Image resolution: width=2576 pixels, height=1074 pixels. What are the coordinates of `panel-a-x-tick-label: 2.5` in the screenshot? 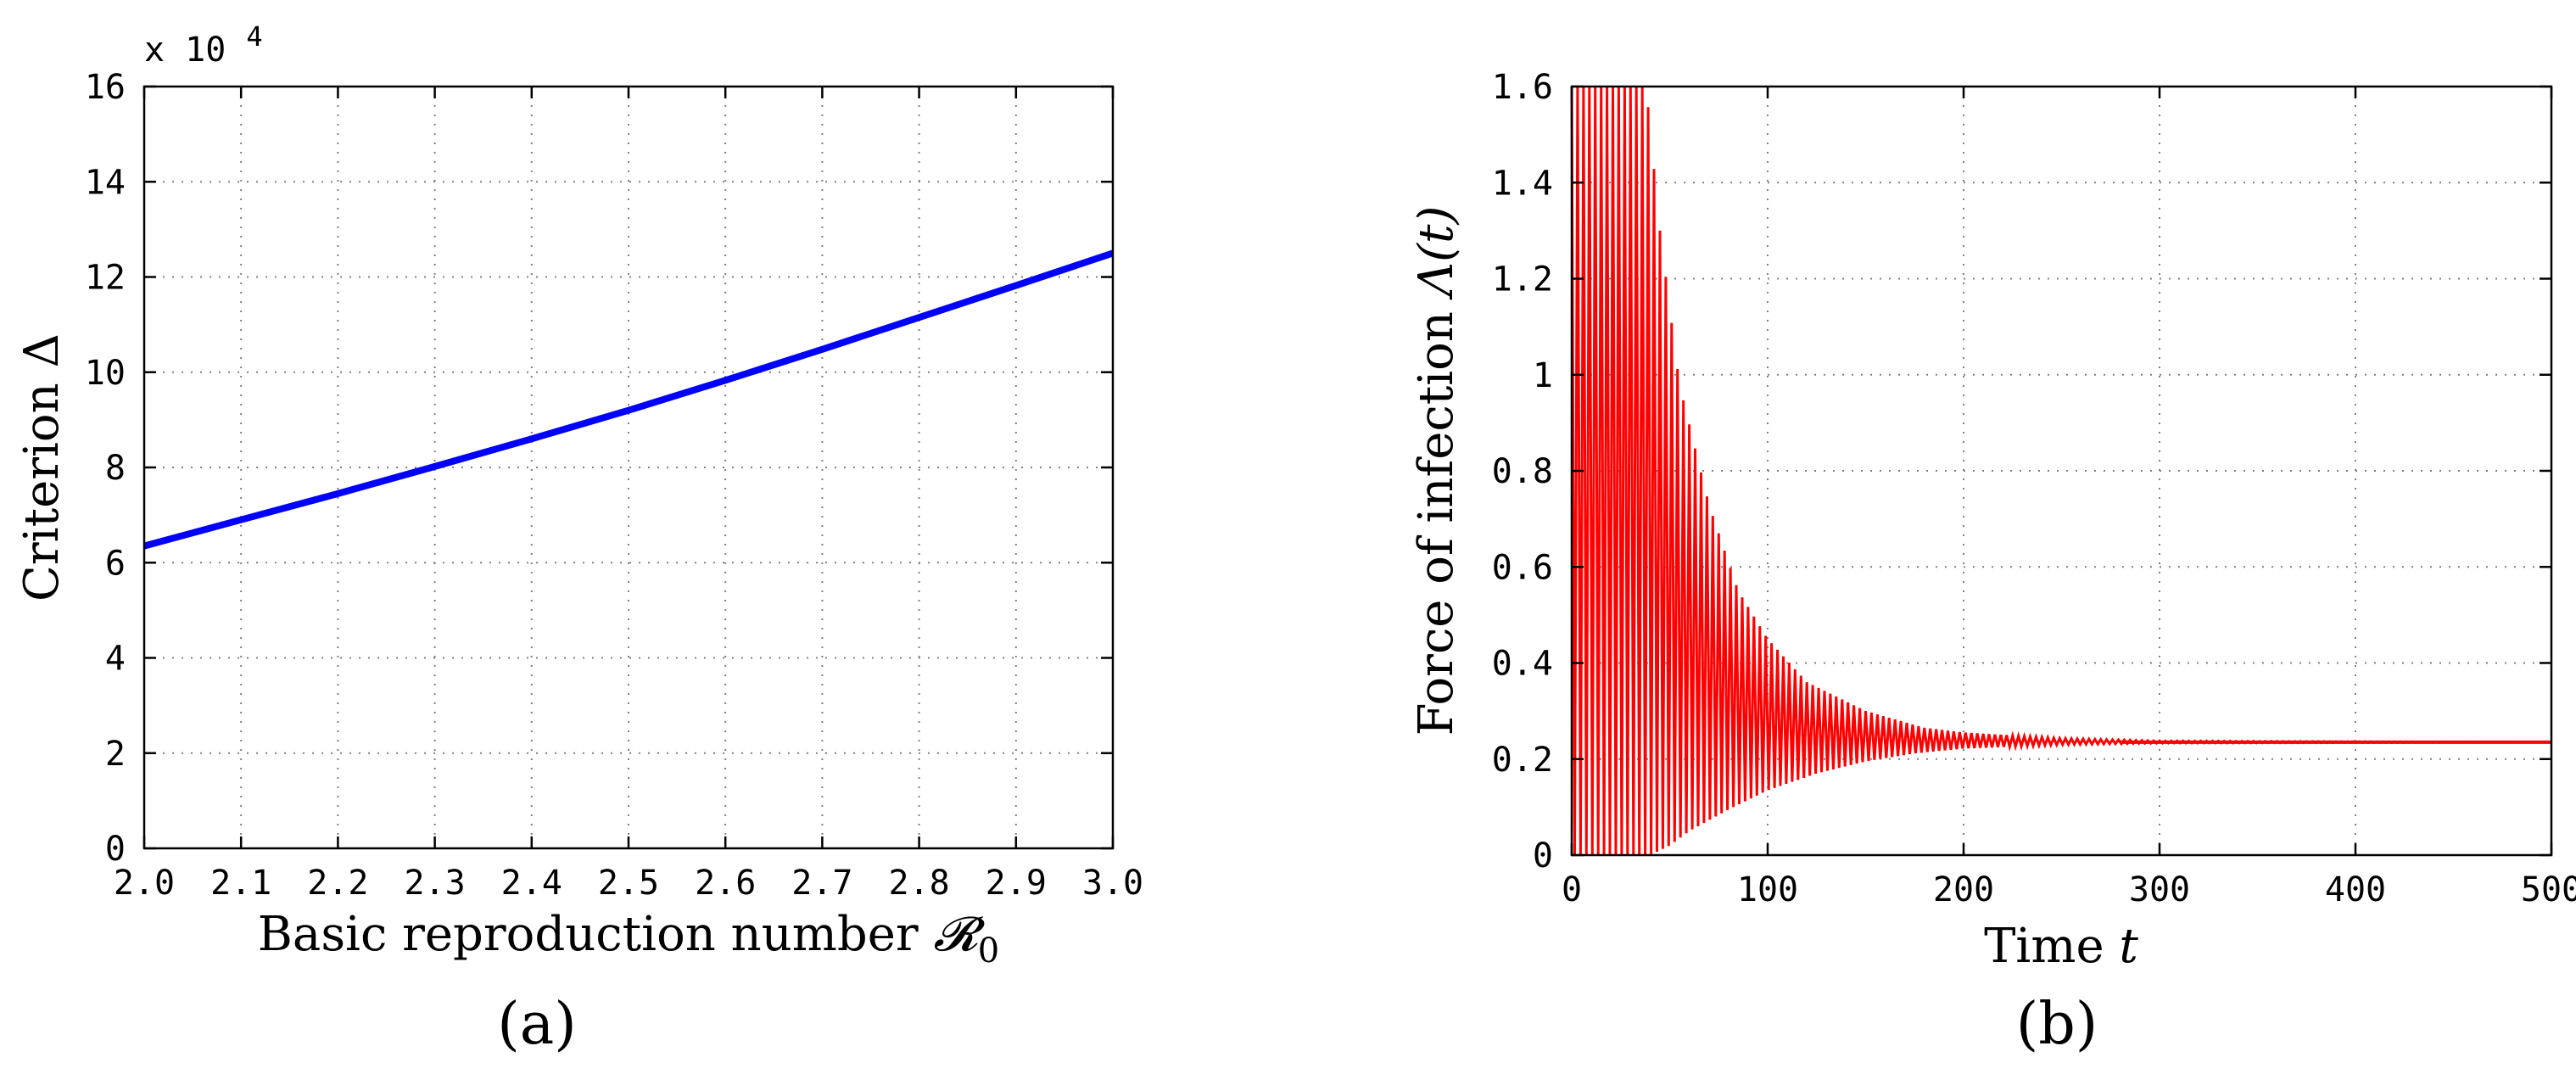 It's located at (628, 883).